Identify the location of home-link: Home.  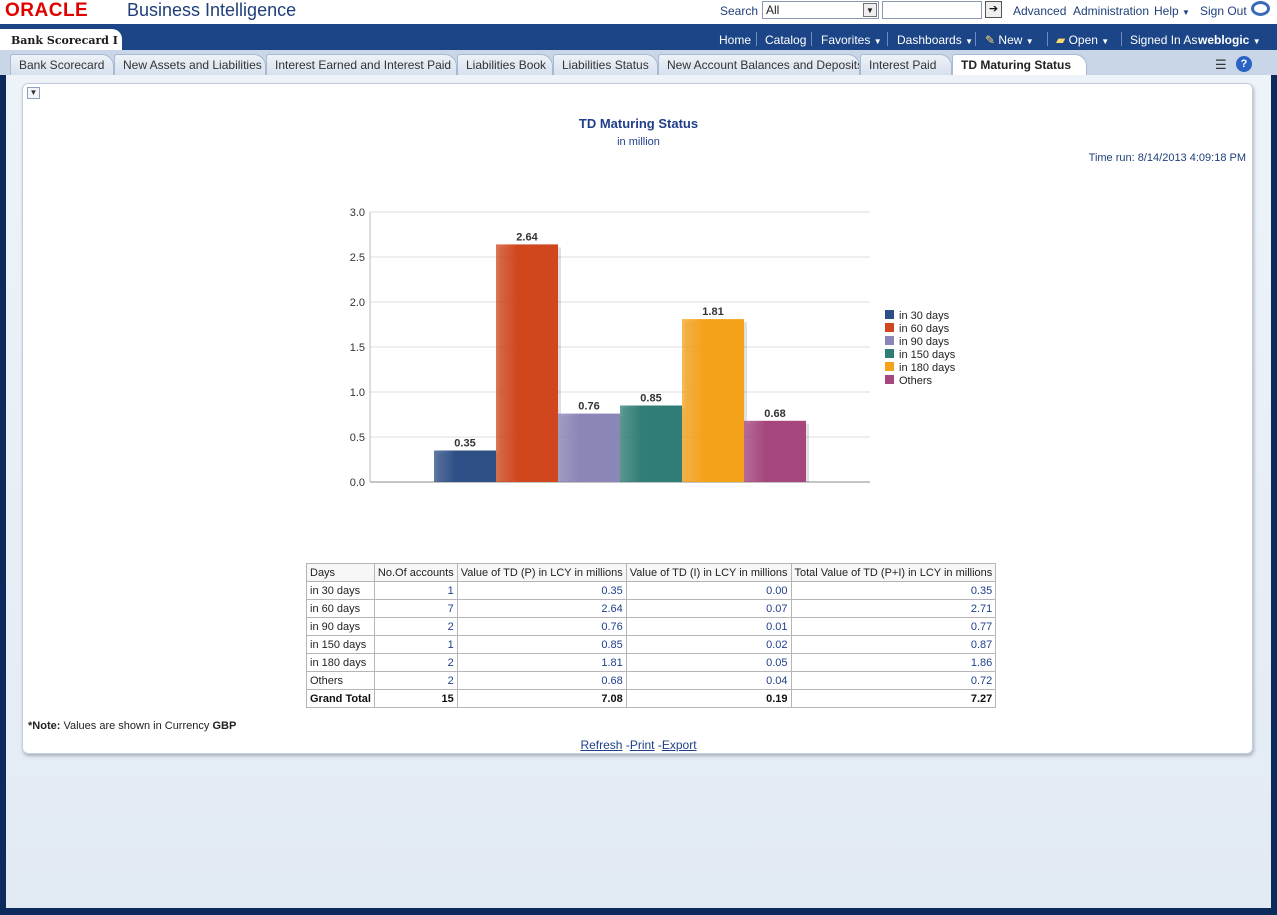
(735, 40).